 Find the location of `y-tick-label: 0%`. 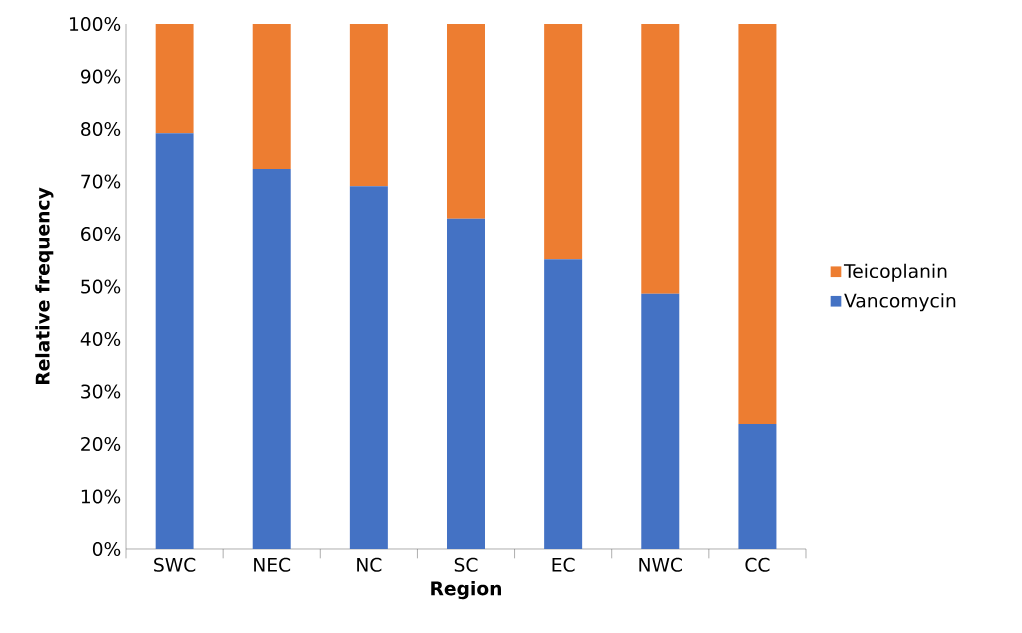

y-tick-label: 0% is located at coordinates (106, 549).